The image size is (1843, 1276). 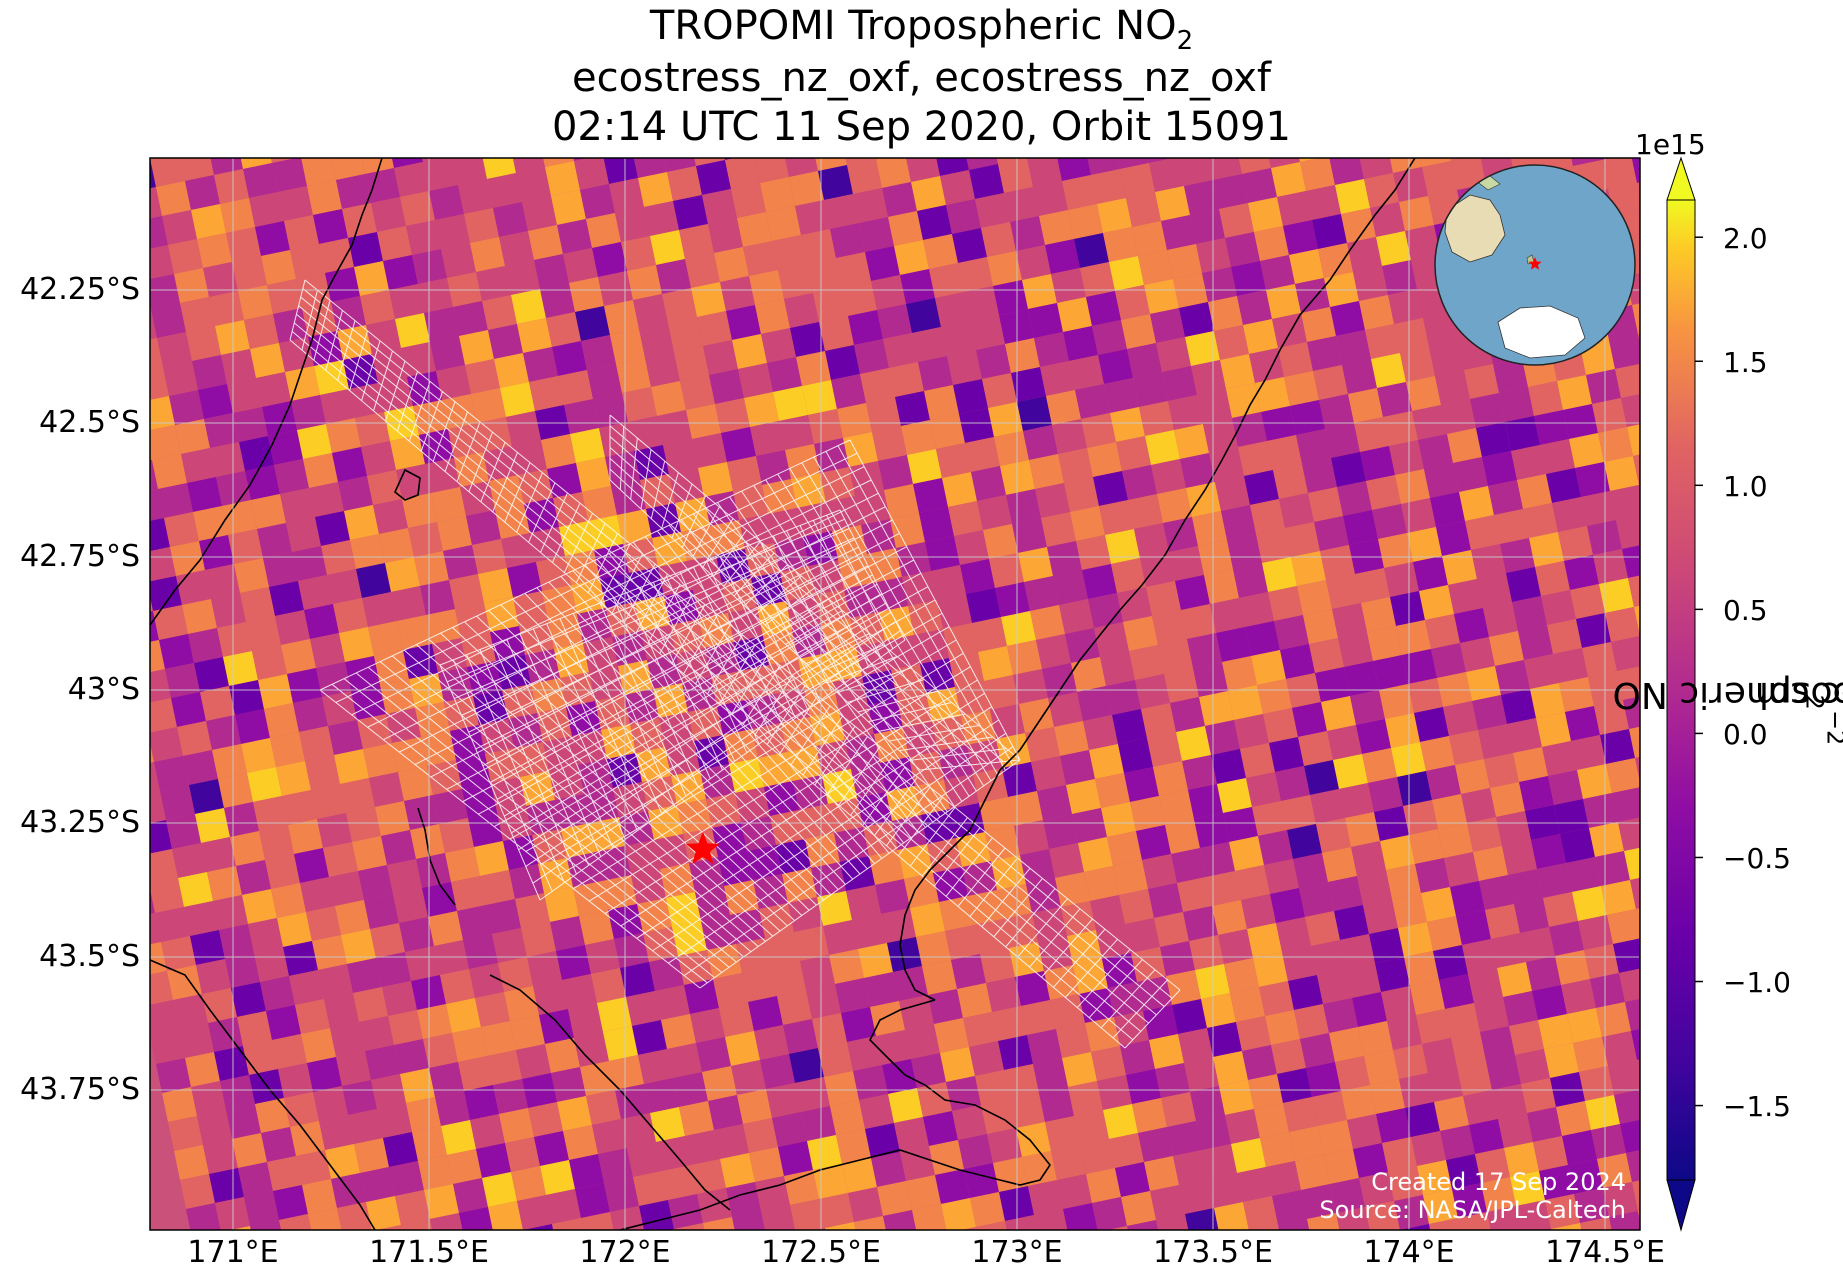 I want to click on antarctica-shape, so click(x=1541, y=332).